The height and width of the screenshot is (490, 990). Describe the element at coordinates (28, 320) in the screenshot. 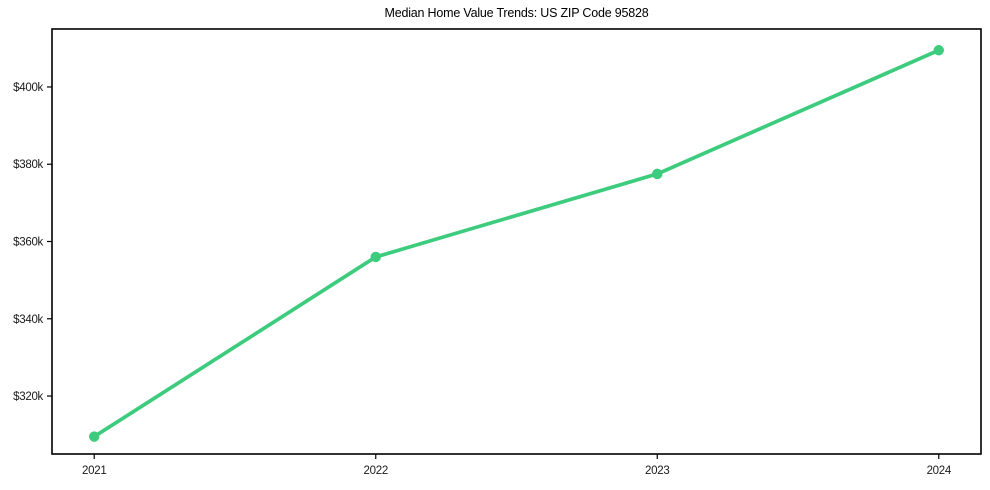

I see `y-tick-label: $340k` at that location.